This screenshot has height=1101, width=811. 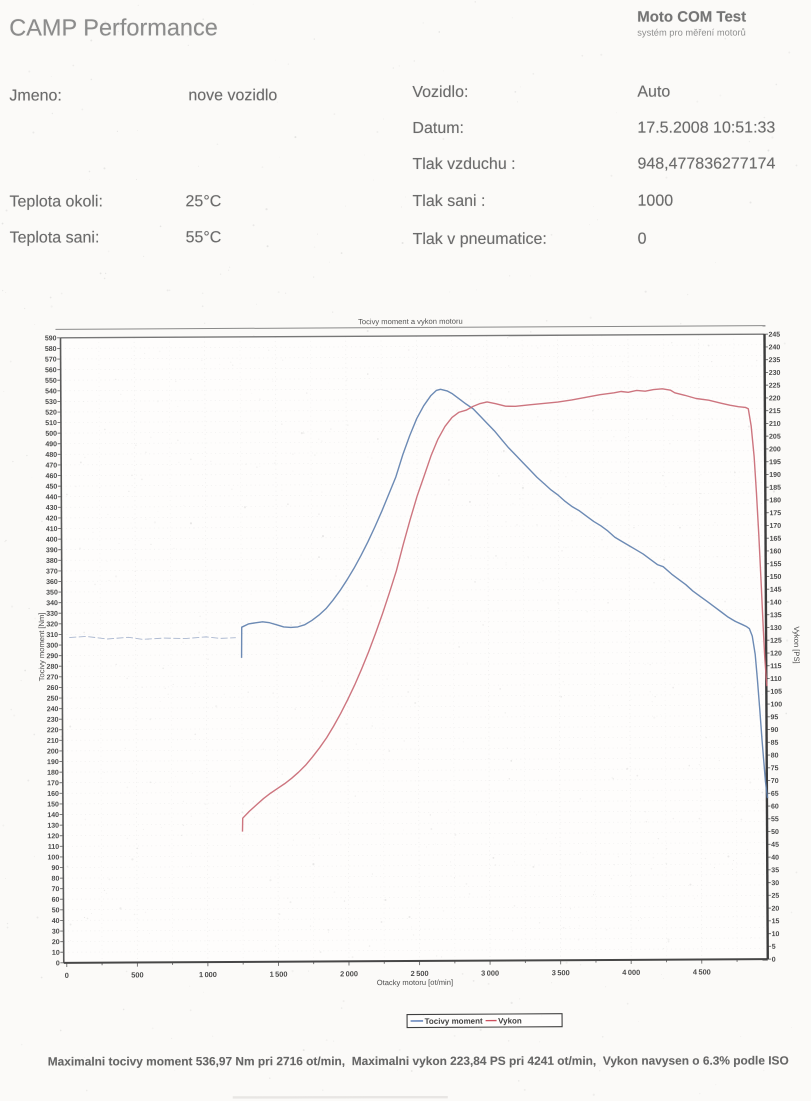 What do you see at coordinates (631, 972) in the screenshot?
I see `svg-text: 4 000` at bounding box center [631, 972].